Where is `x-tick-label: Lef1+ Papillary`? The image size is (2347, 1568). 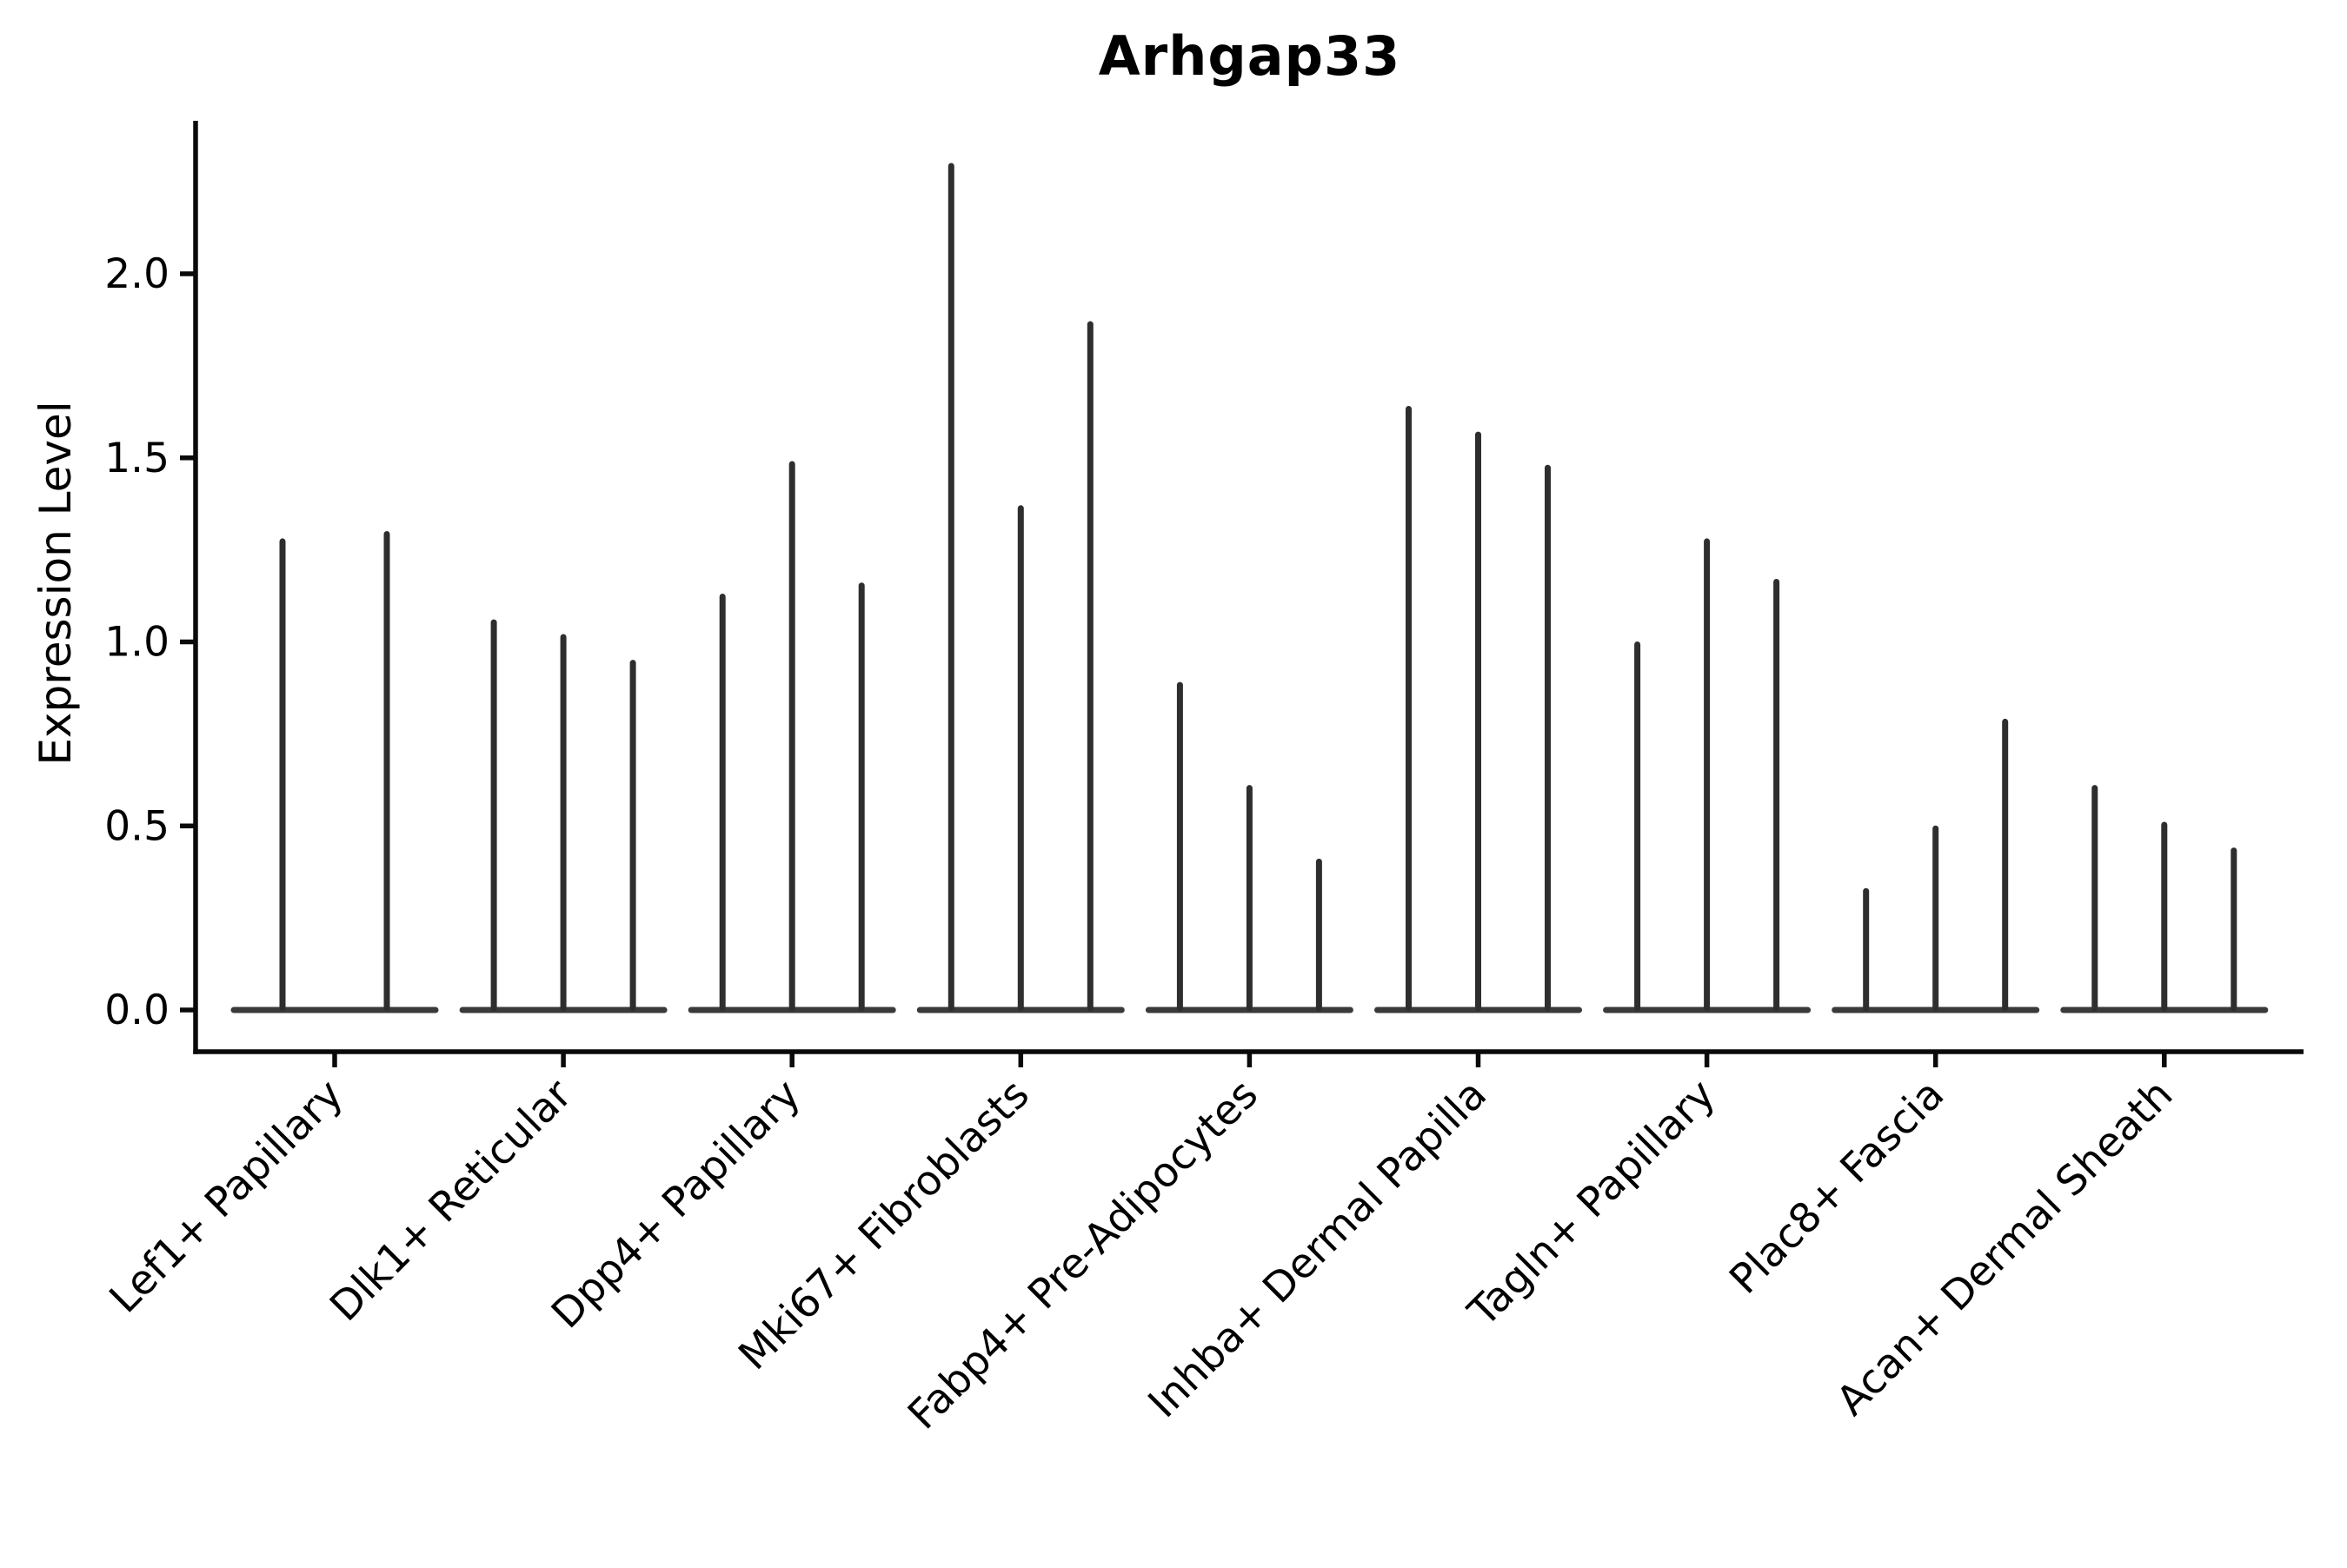 x-tick-label: Lef1+ Papillary is located at coordinates (227, 1197).